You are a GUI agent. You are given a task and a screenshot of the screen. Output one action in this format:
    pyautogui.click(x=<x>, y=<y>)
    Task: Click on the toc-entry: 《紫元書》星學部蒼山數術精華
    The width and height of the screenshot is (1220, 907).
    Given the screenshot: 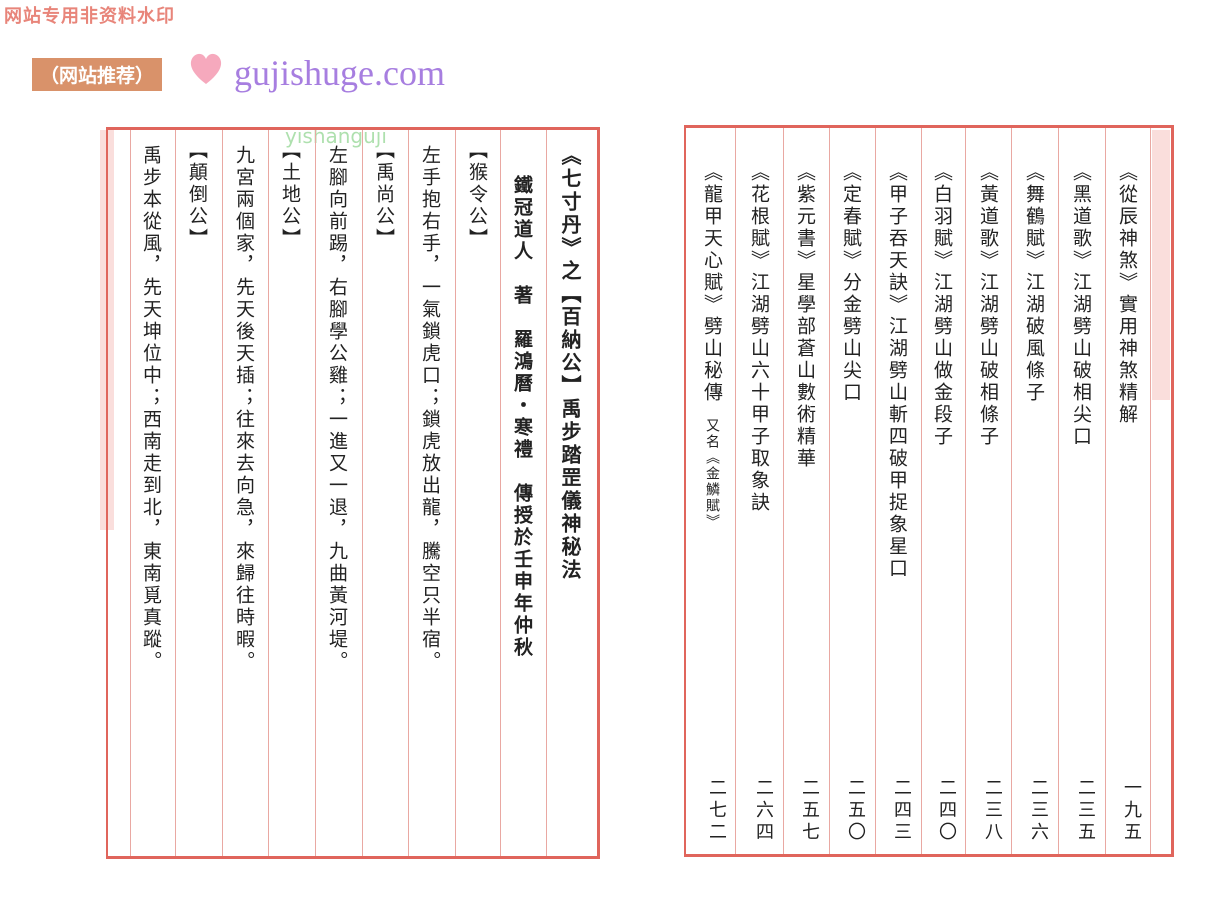 What is the action you would take?
    pyautogui.click(x=805, y=316)
    